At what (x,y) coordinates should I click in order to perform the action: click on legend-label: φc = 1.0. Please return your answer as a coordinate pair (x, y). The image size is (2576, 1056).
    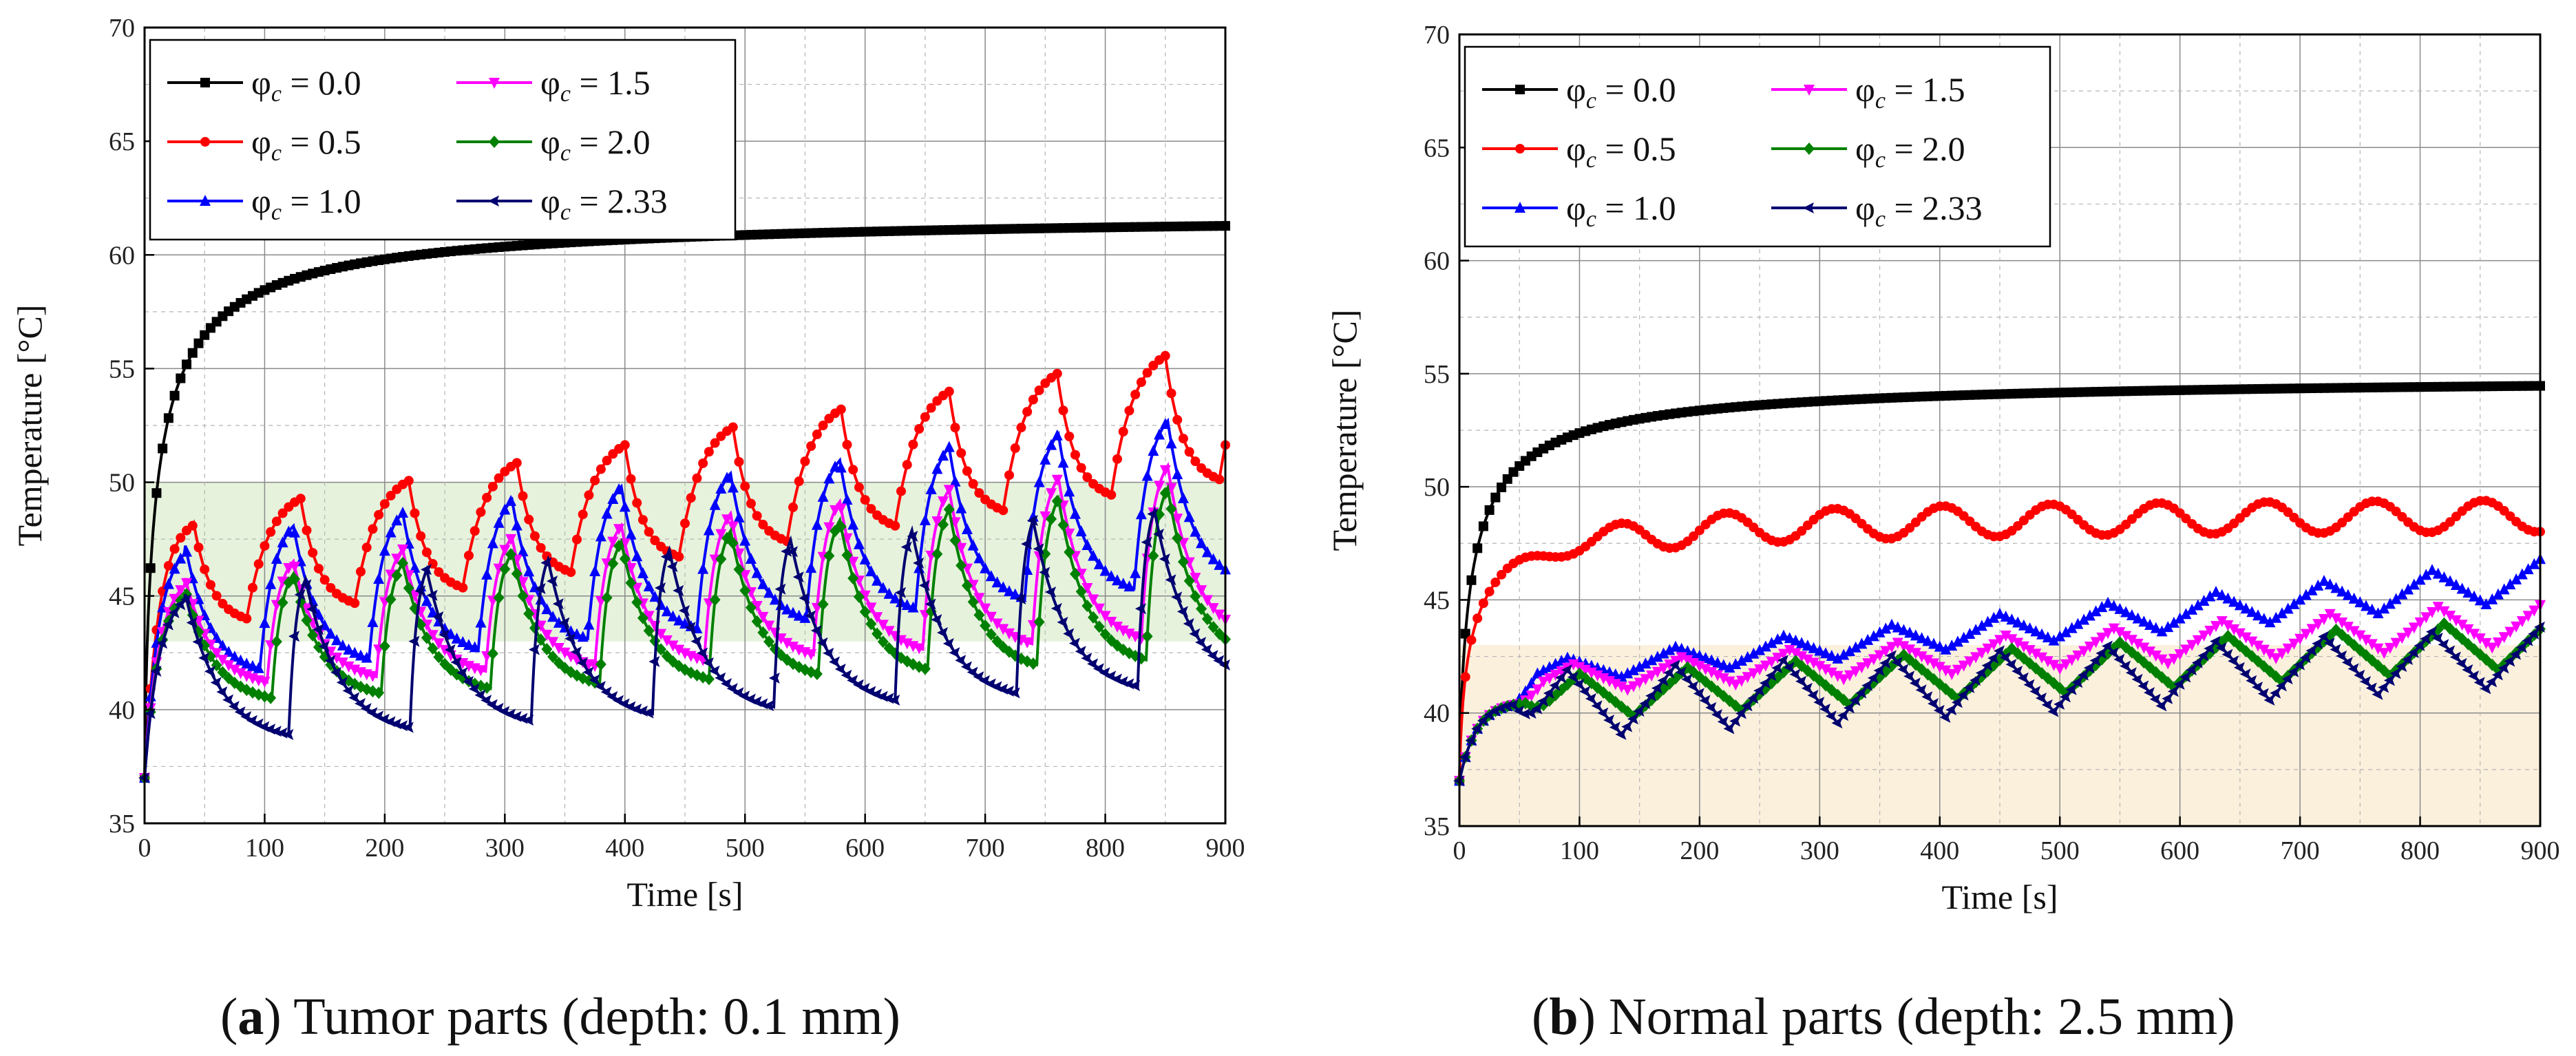
    Looking at the image, I should click on (306, 203).